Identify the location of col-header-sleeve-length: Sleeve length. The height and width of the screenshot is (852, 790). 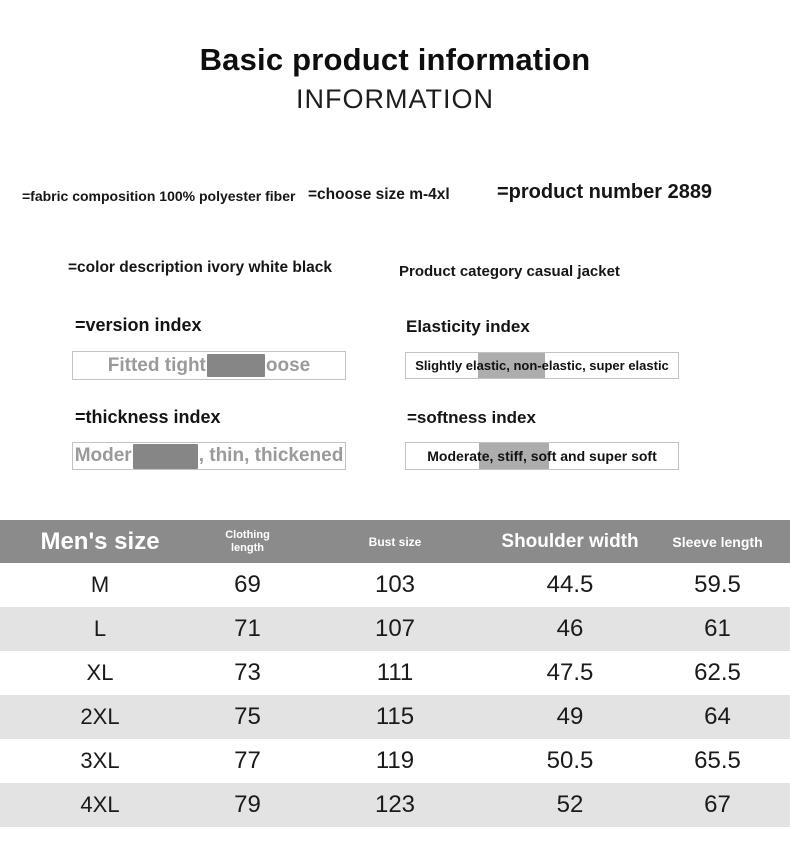
(717, 541).